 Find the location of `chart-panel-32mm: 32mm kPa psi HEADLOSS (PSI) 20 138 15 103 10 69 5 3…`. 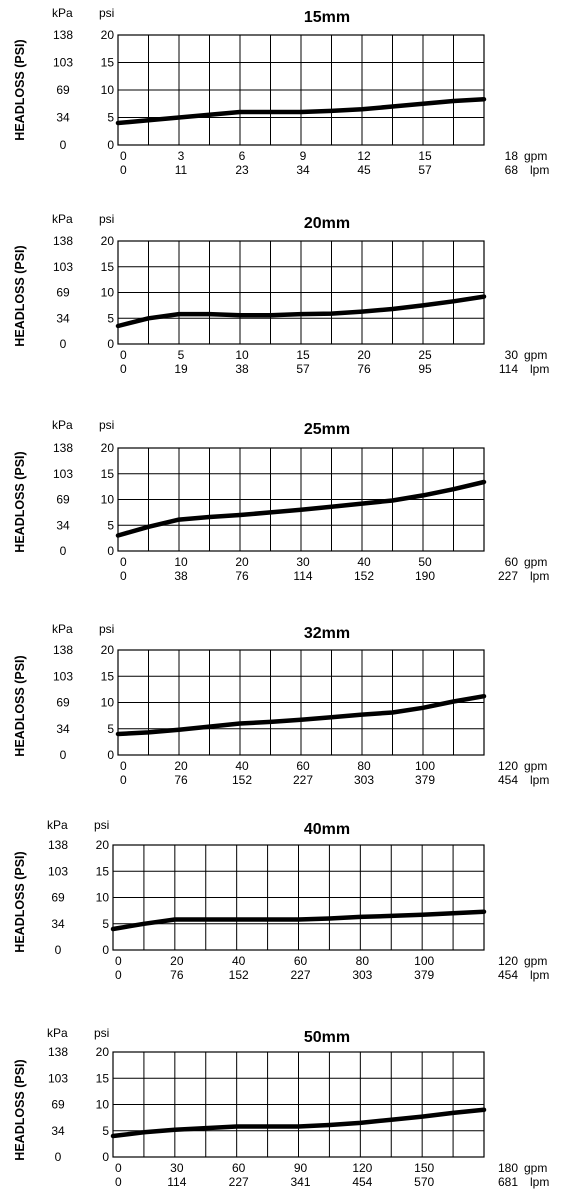

chart-panel-32mm: 32mm kPa psi HEADLOSS (PSI) 20 138 15 103 10 69 5 3… is located at coordinates (281, 704).